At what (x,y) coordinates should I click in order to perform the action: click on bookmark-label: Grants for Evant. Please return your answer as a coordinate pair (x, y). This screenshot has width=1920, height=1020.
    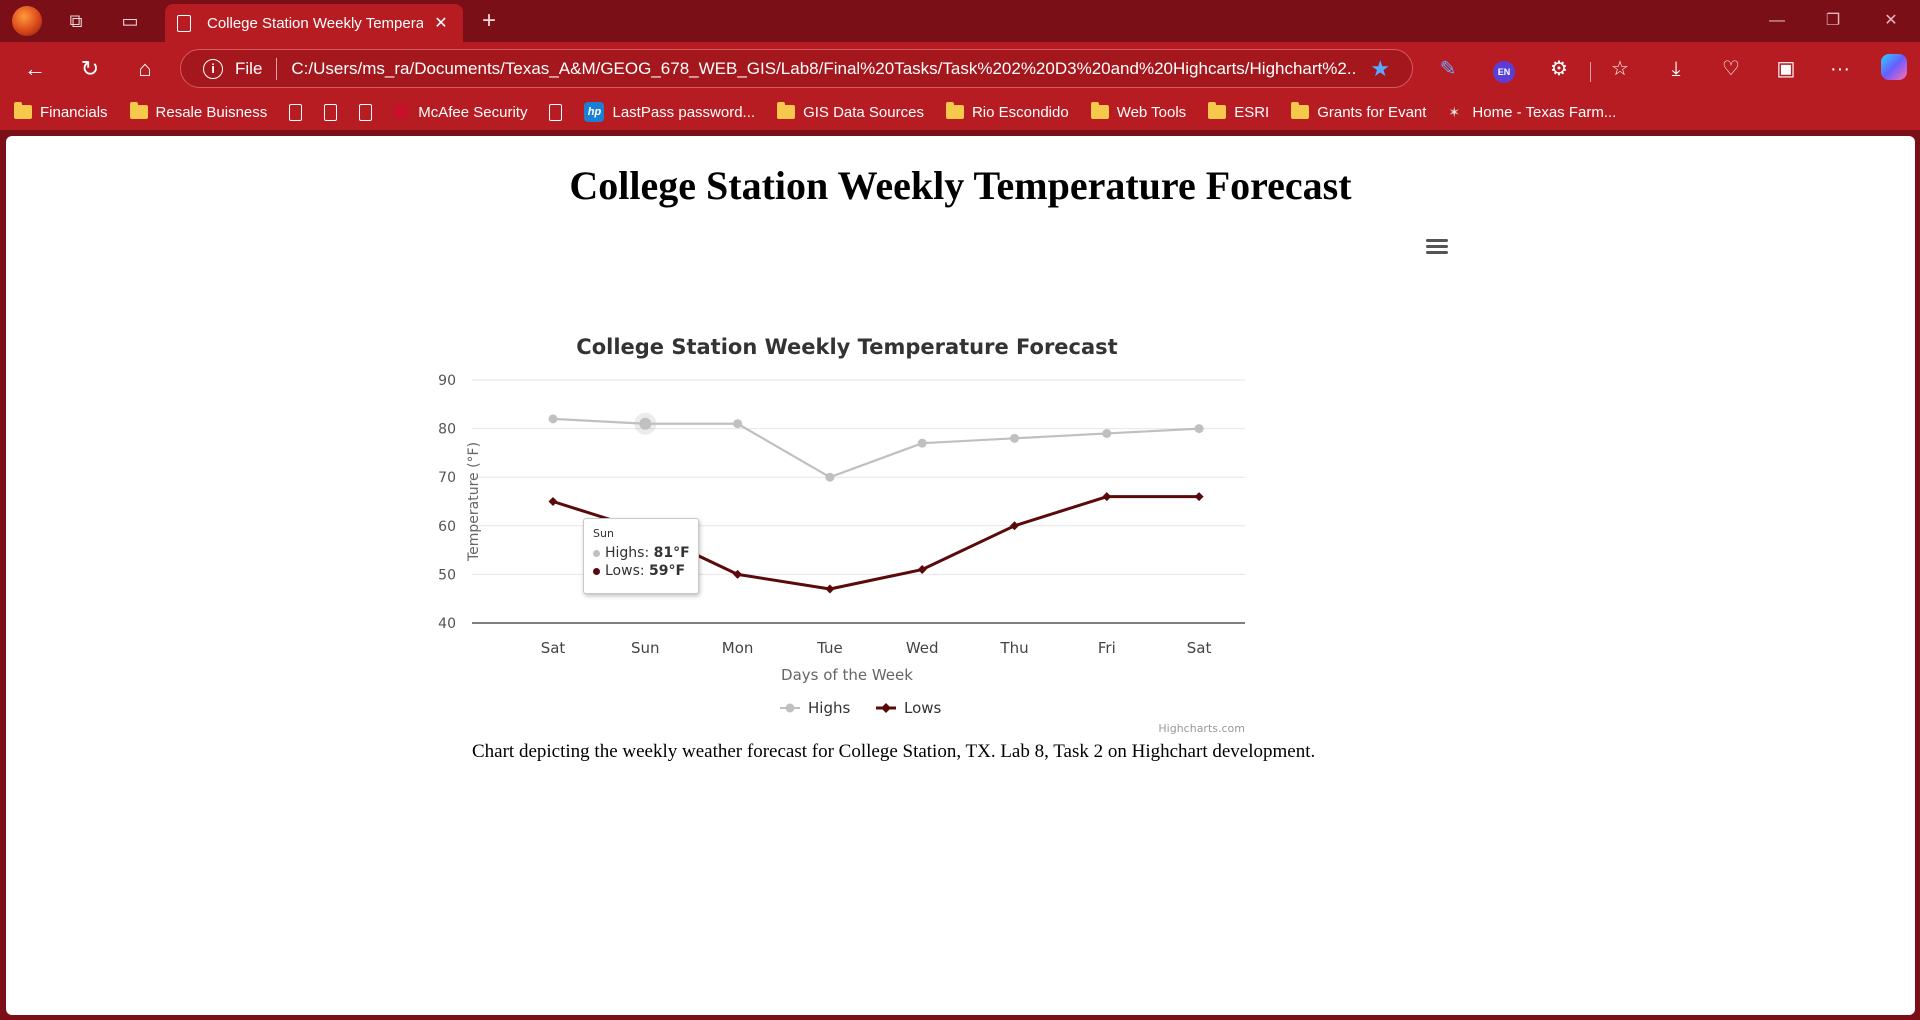
    Looking at the image, I should click on (1372, 112).